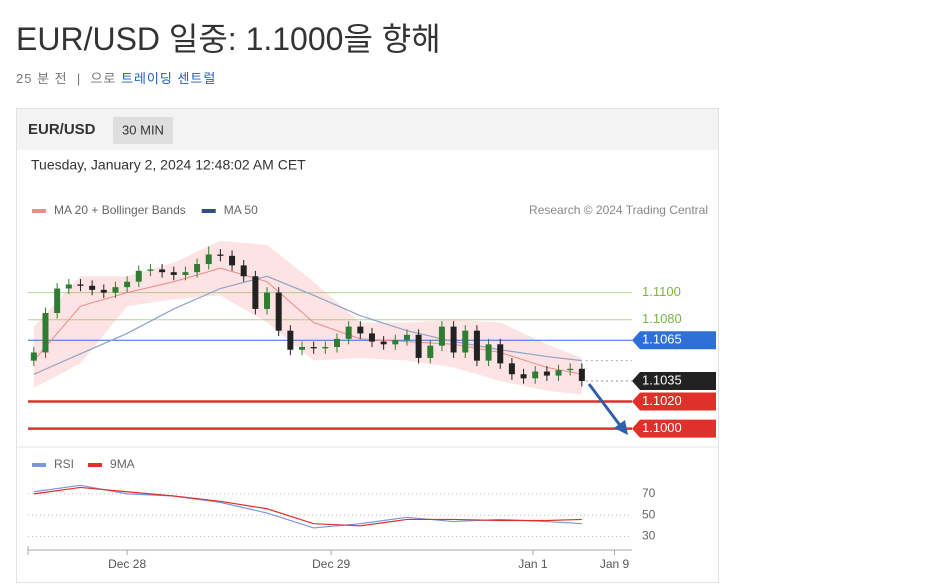 This screenshot has height=588, width=936. What do you see at coordinates (169, 78) in the screenshot?
I see `source-link: 트레이딩 센트럴` at bounding box center [169, 78].